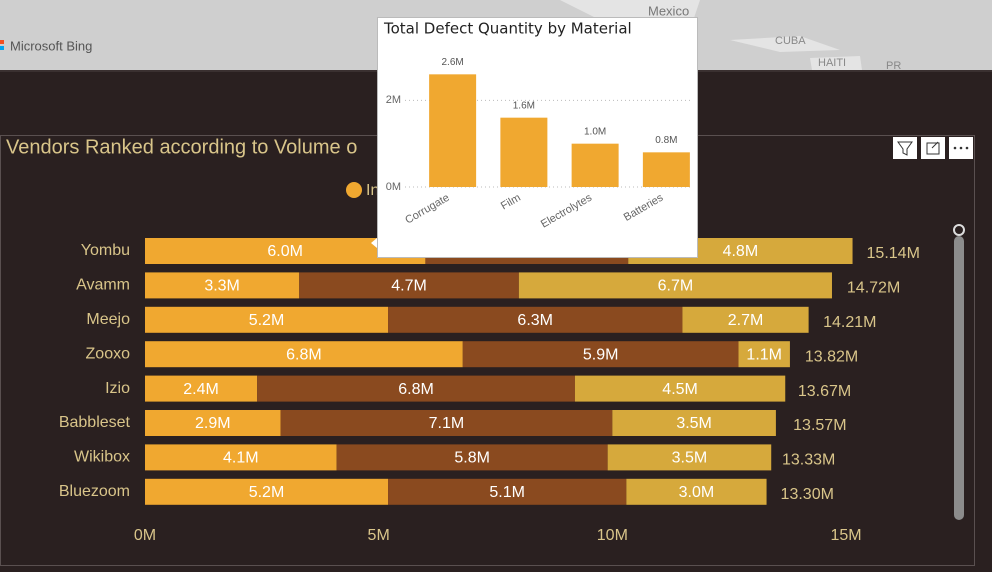 This screenshot has height=572, width=992. I want to click on total-label: 14.21M, so click(849, 322).